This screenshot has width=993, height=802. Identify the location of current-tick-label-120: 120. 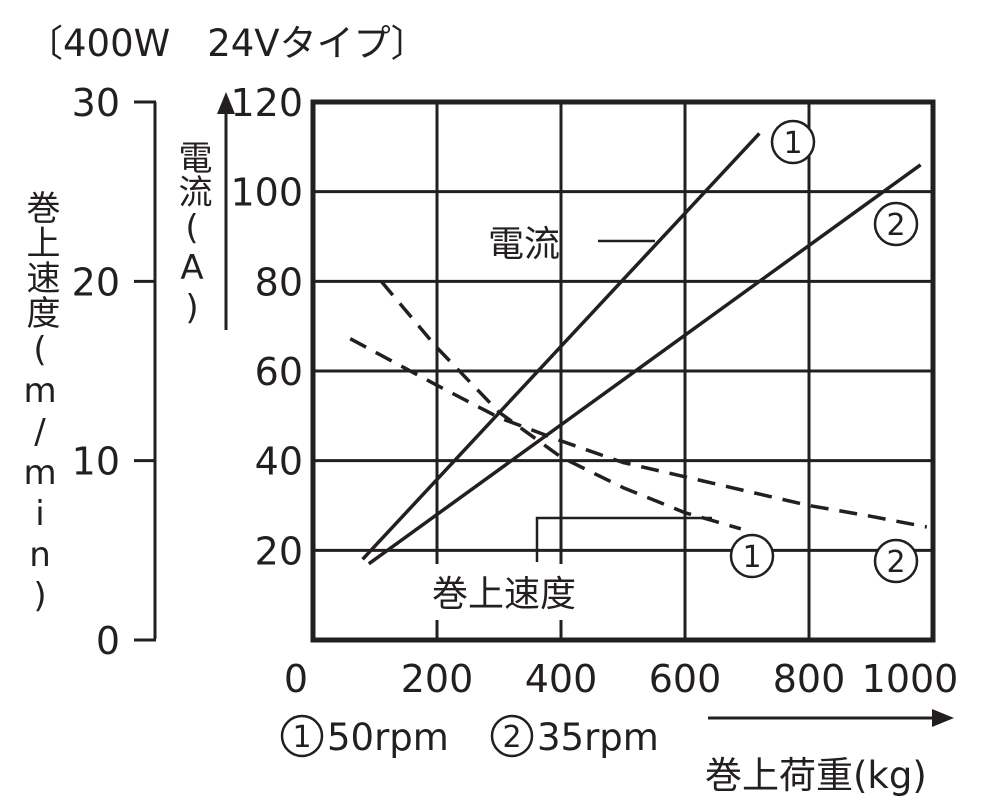
(266, 103).